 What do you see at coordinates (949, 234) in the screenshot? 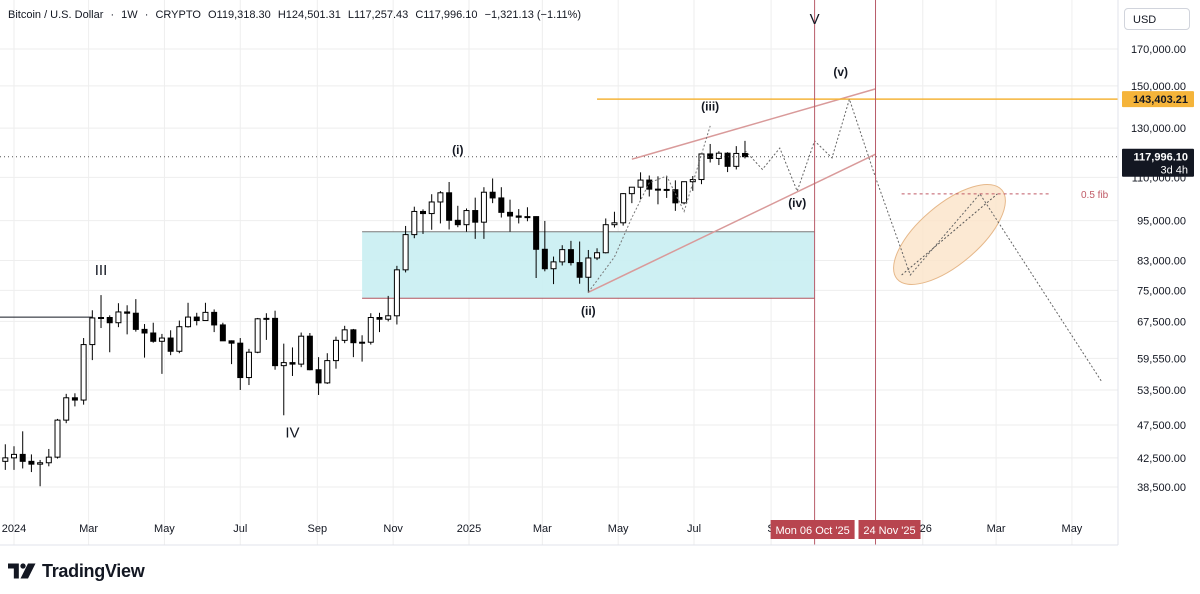
I see `ellipse-axis` at bounding box center [949, 234].